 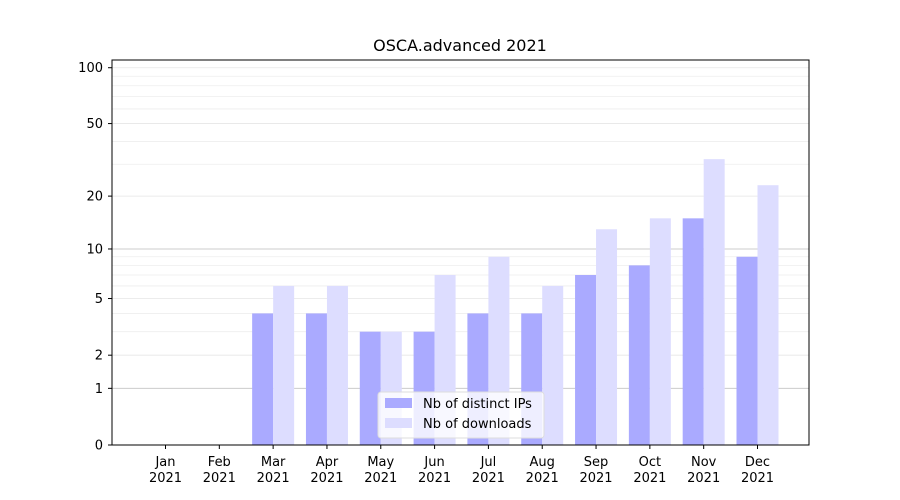 What do you see at coordinates (650, 462) in the screenshot?
I see `x-tick-label-month: Oct` at bounding box center [650, 462].